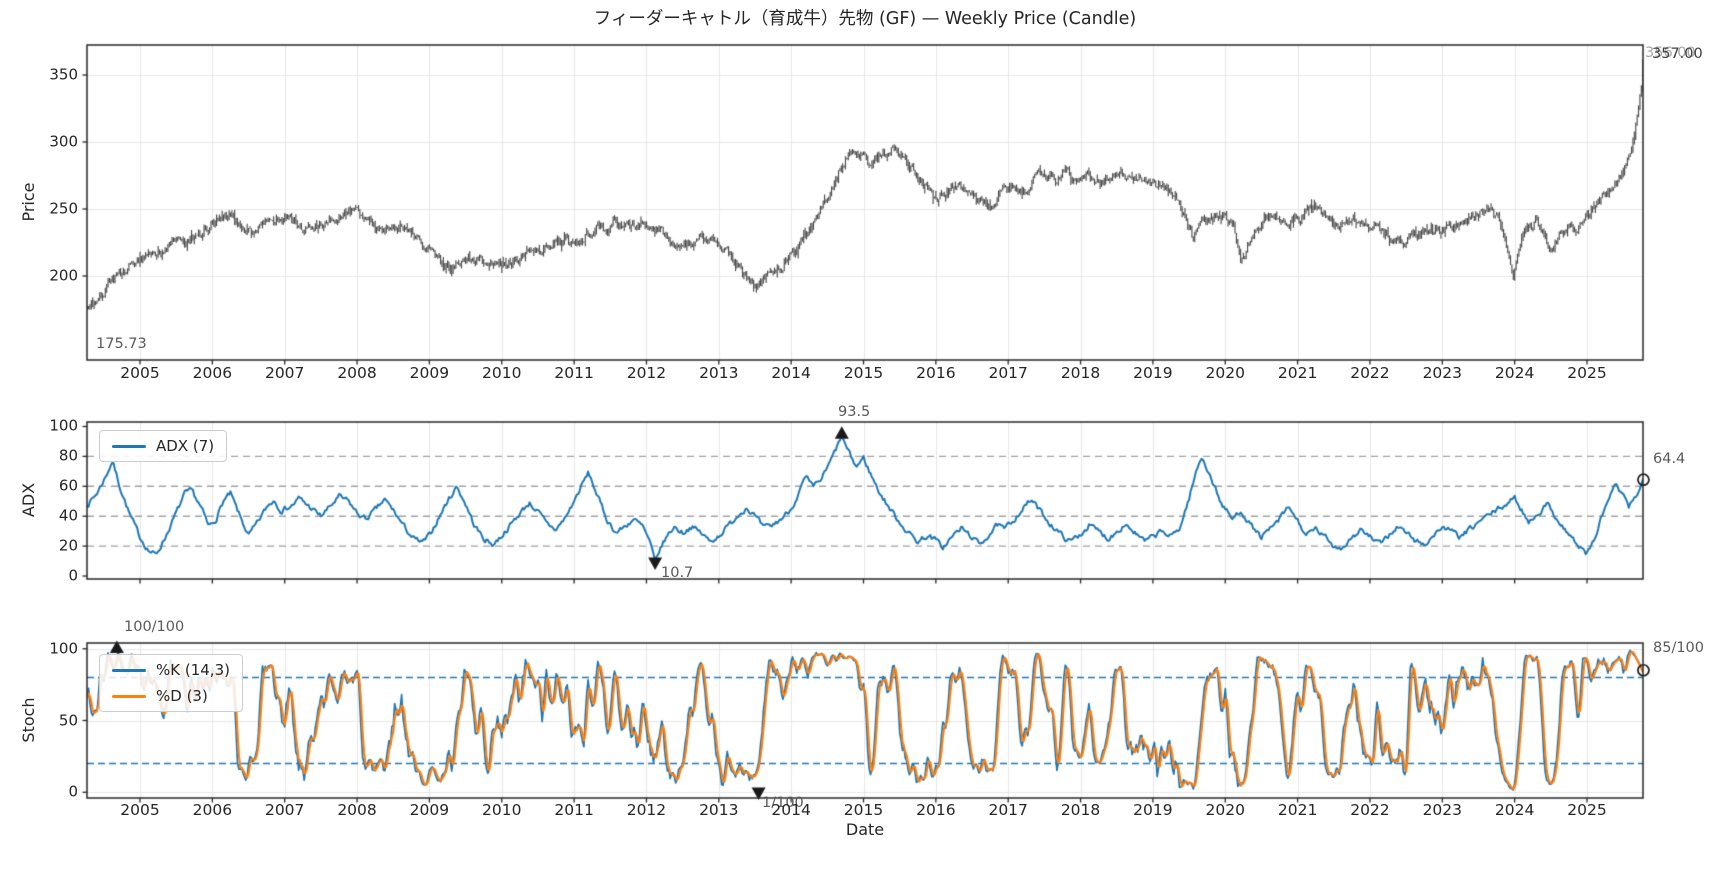 The height and width of the screenshot is (878, 1728). I want to click on adx-legend-row: ADX (7), so click(163, 446).